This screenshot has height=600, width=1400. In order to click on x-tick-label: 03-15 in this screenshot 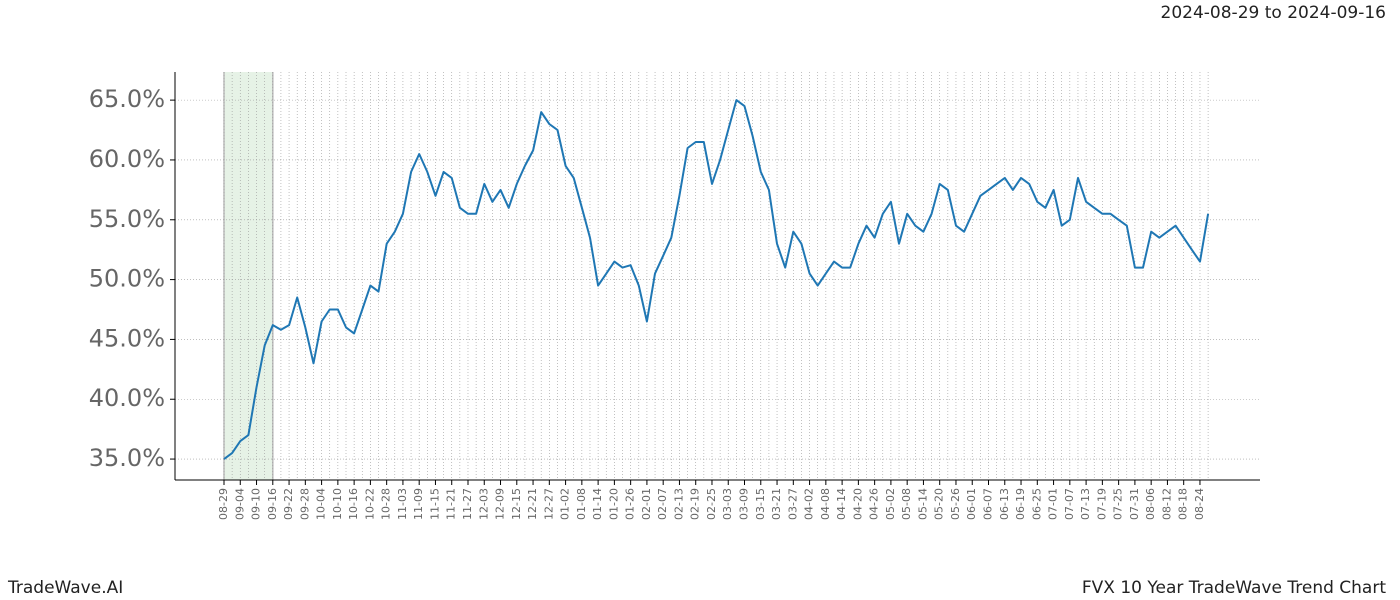, I will do `click(760, 504)`.